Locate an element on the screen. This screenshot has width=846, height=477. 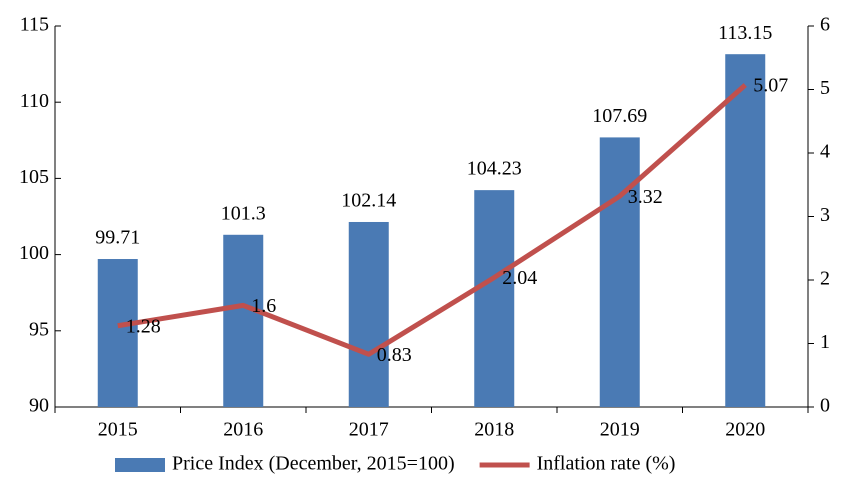
line-value-label: 0.83 is located at coordinates (394, 355).